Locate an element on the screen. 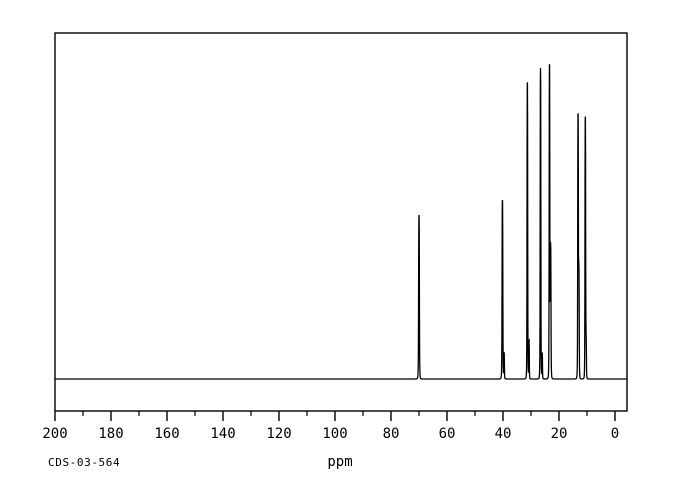  sample-code-label: CDS-03-564 is located at coordinates (84, 462).